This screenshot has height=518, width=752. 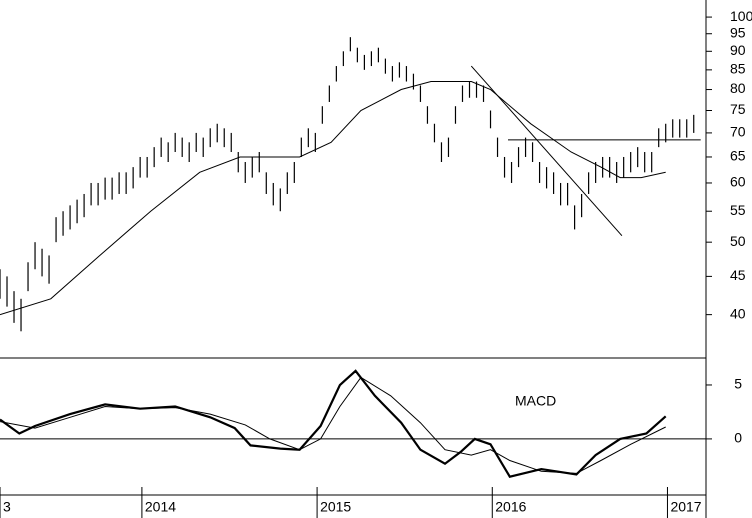 I want to click on y-tick-label: 95, so click(x=738, y=32).